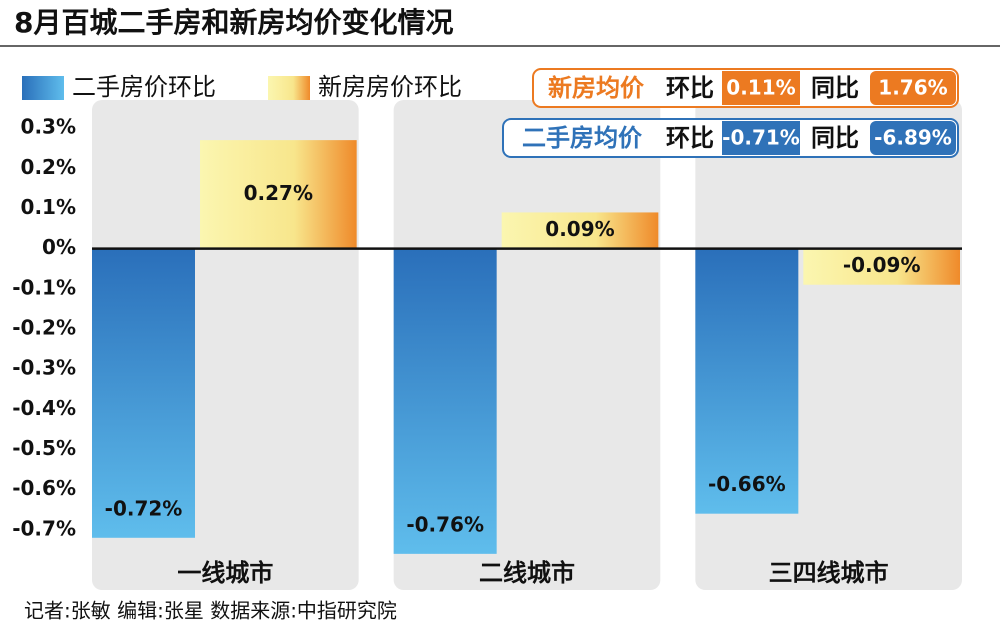  What do you see at coordinates (596, 88) in the screenshot?
I see `info-name: 新房均价` at bounding box center [596, 88].